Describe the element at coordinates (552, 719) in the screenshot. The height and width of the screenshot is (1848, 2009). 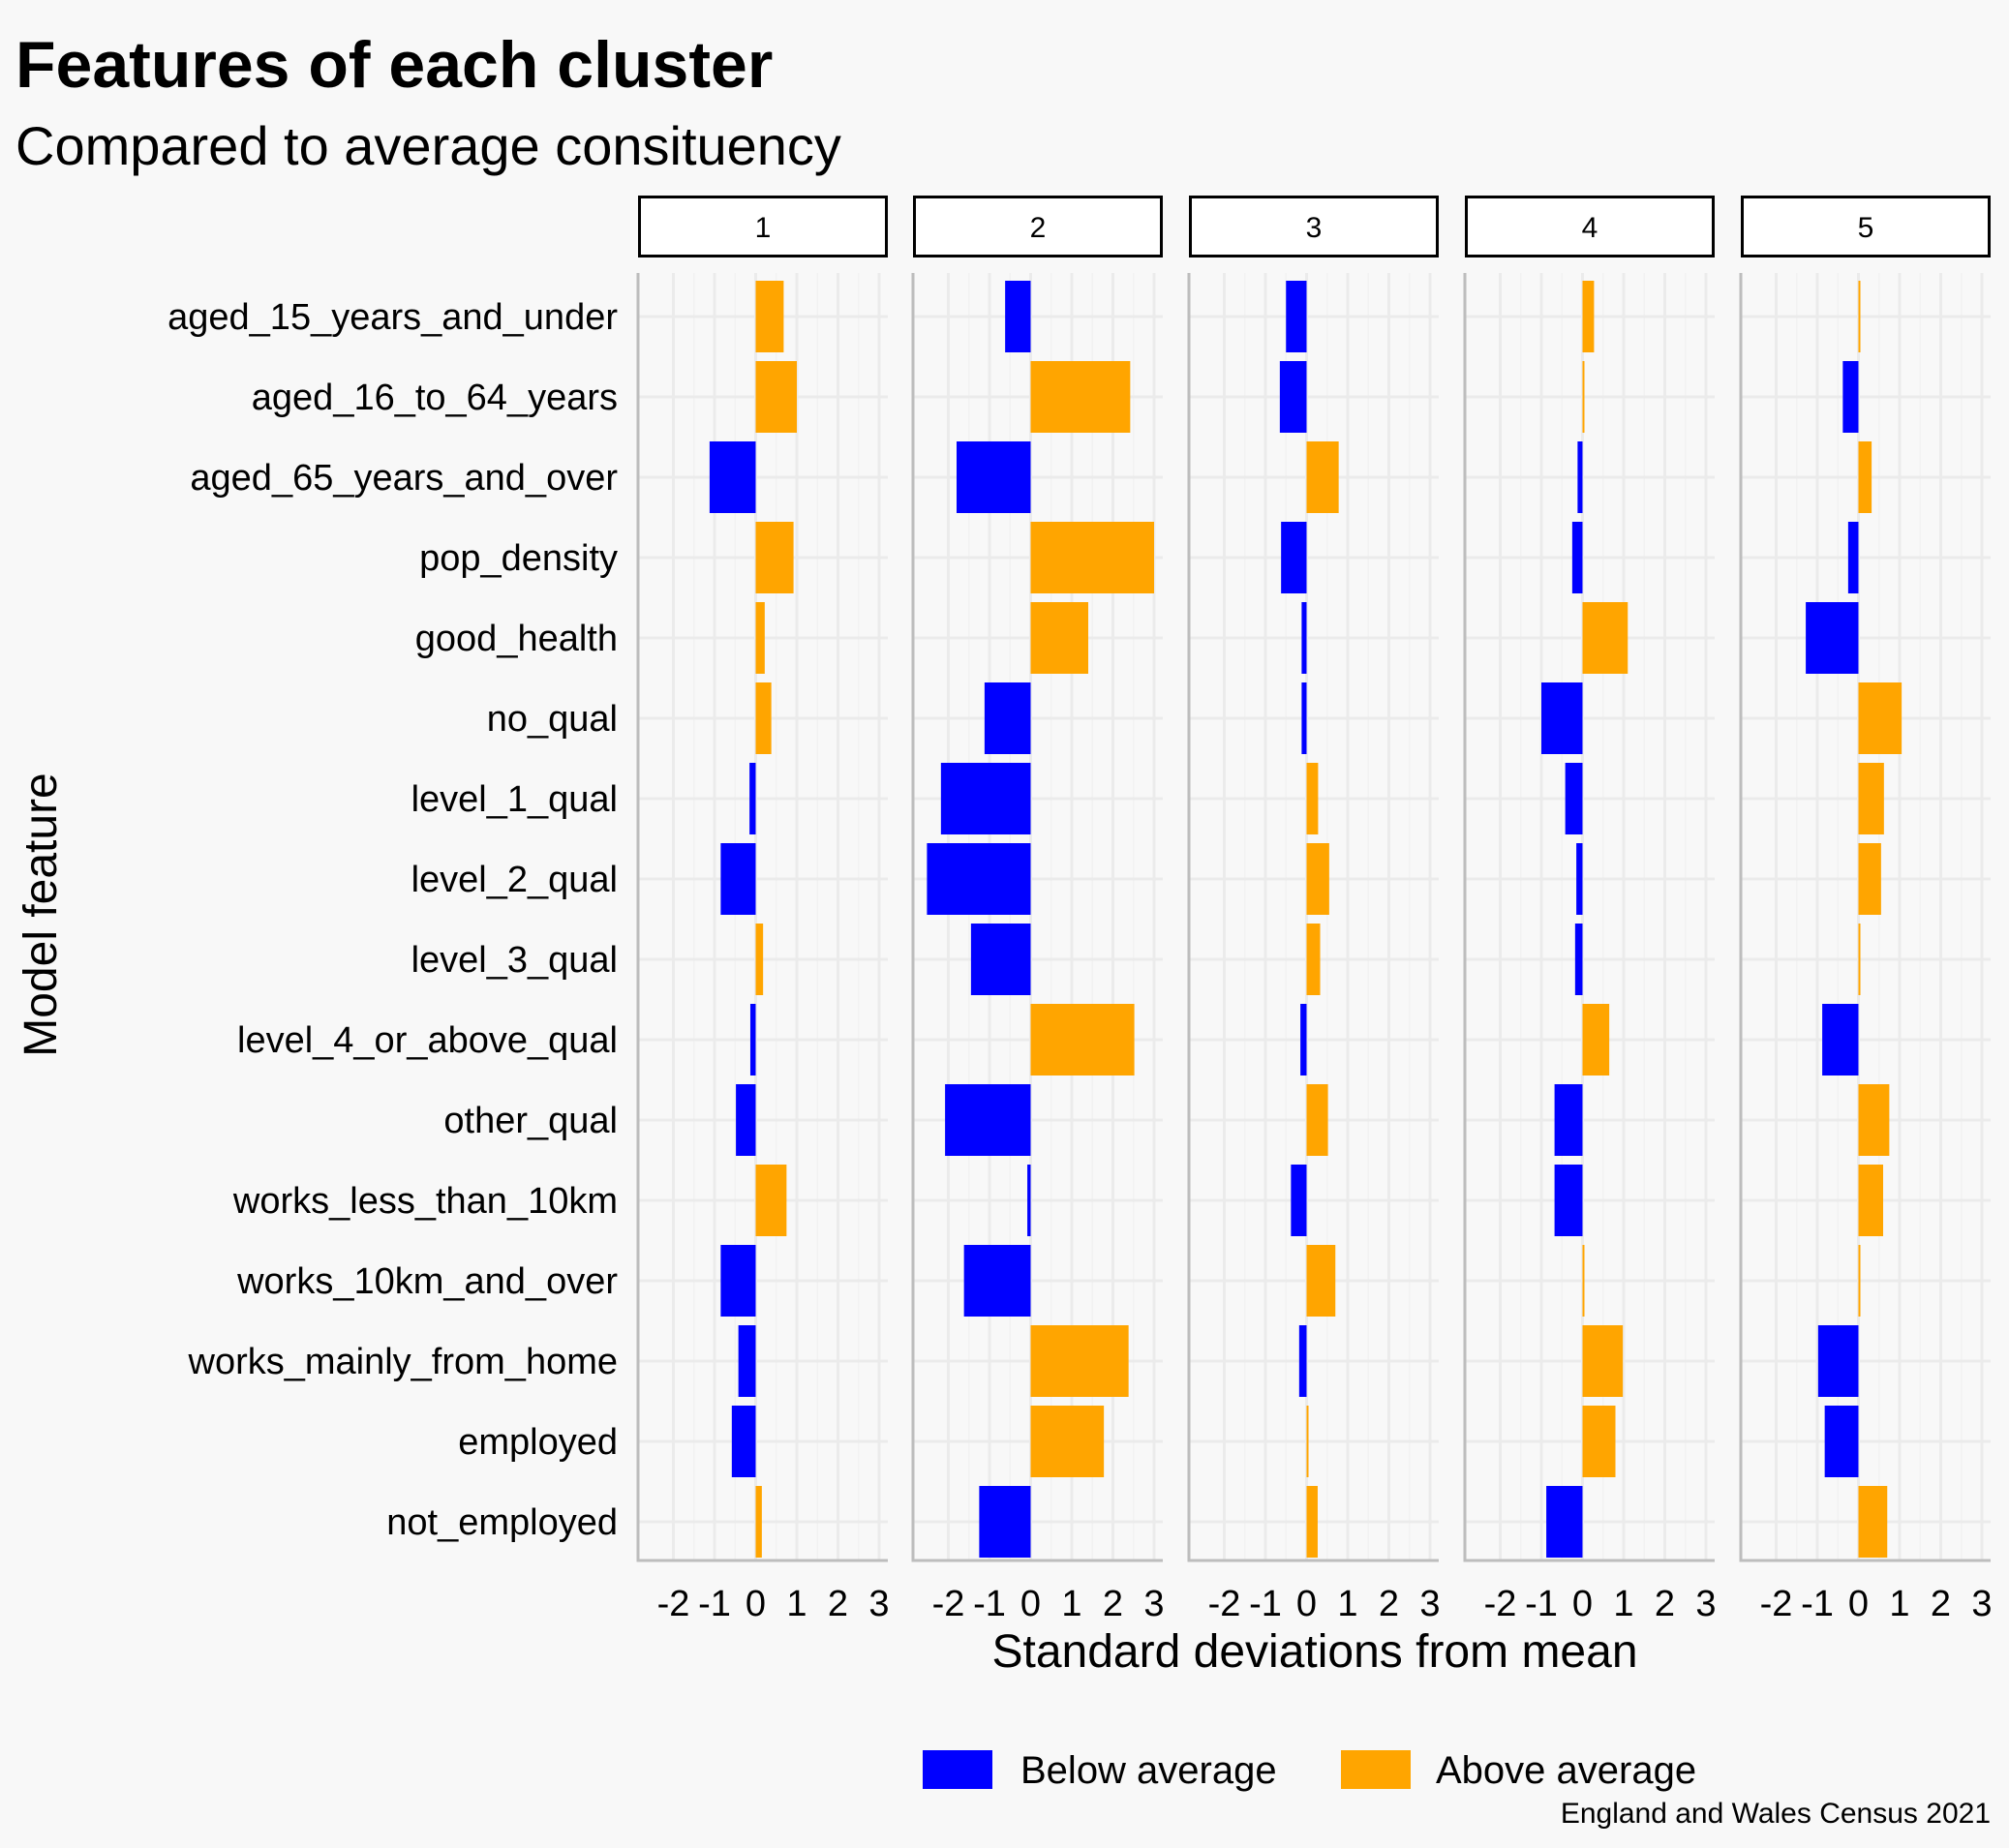
I see `category-label: no_qual` at that location.